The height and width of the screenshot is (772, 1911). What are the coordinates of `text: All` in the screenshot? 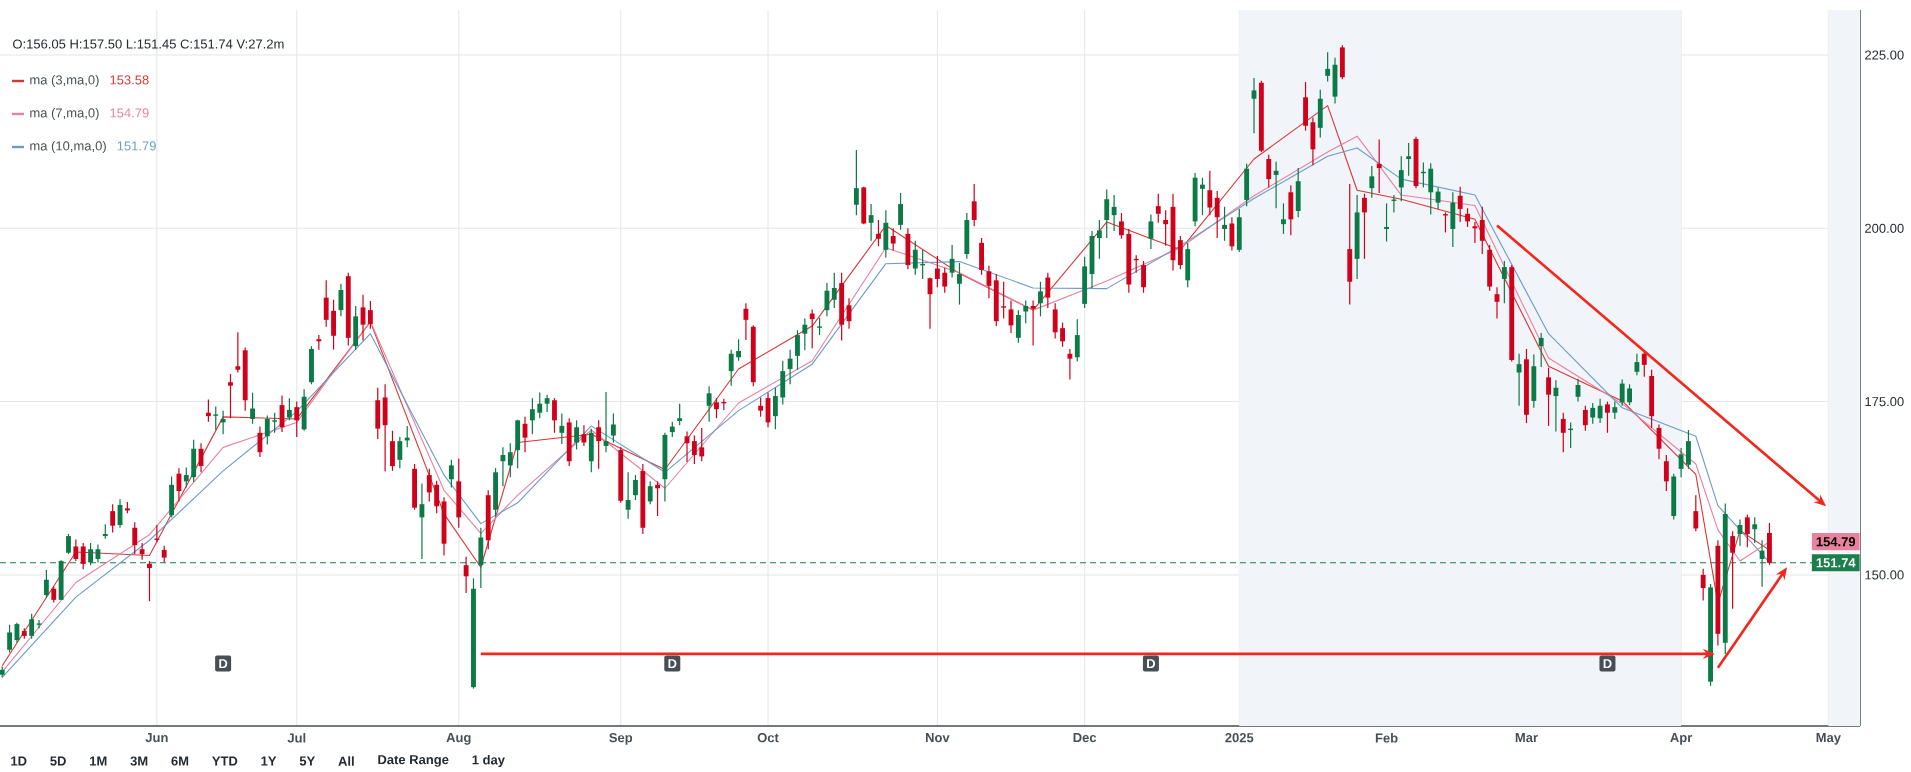 It's located at (346, 761).